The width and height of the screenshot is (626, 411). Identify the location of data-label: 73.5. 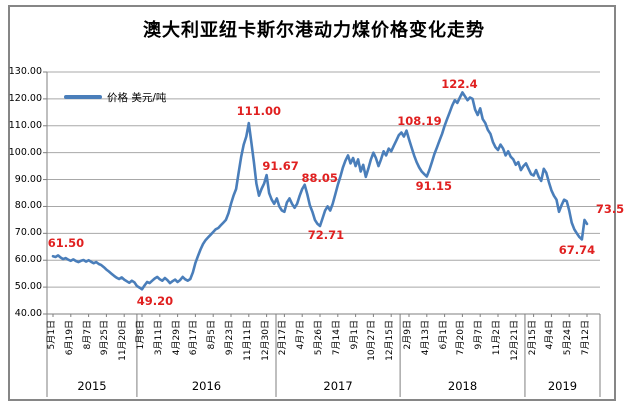
(610, 208).